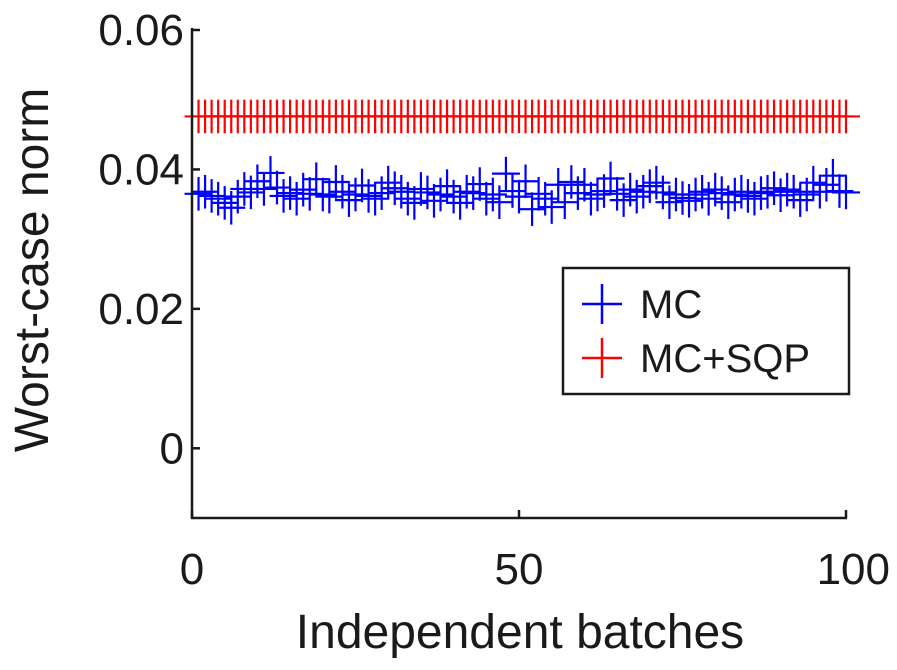 The height and width of the screenshot is (670, 897). I want to click on x-tick-label: 50, so click(519, 569).